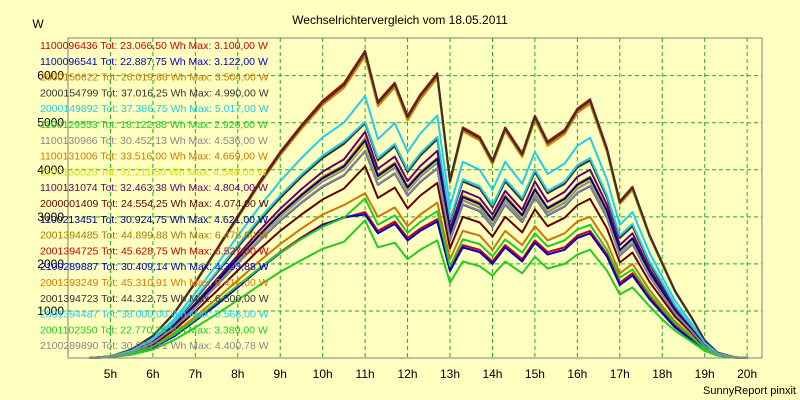 Image resolution: width=800 pixels, height=400 pixels. What do you see at coordinates (50, 311) in the screenshot?
I see `y-tick-label: 1000` at bounding box center [50, 311].